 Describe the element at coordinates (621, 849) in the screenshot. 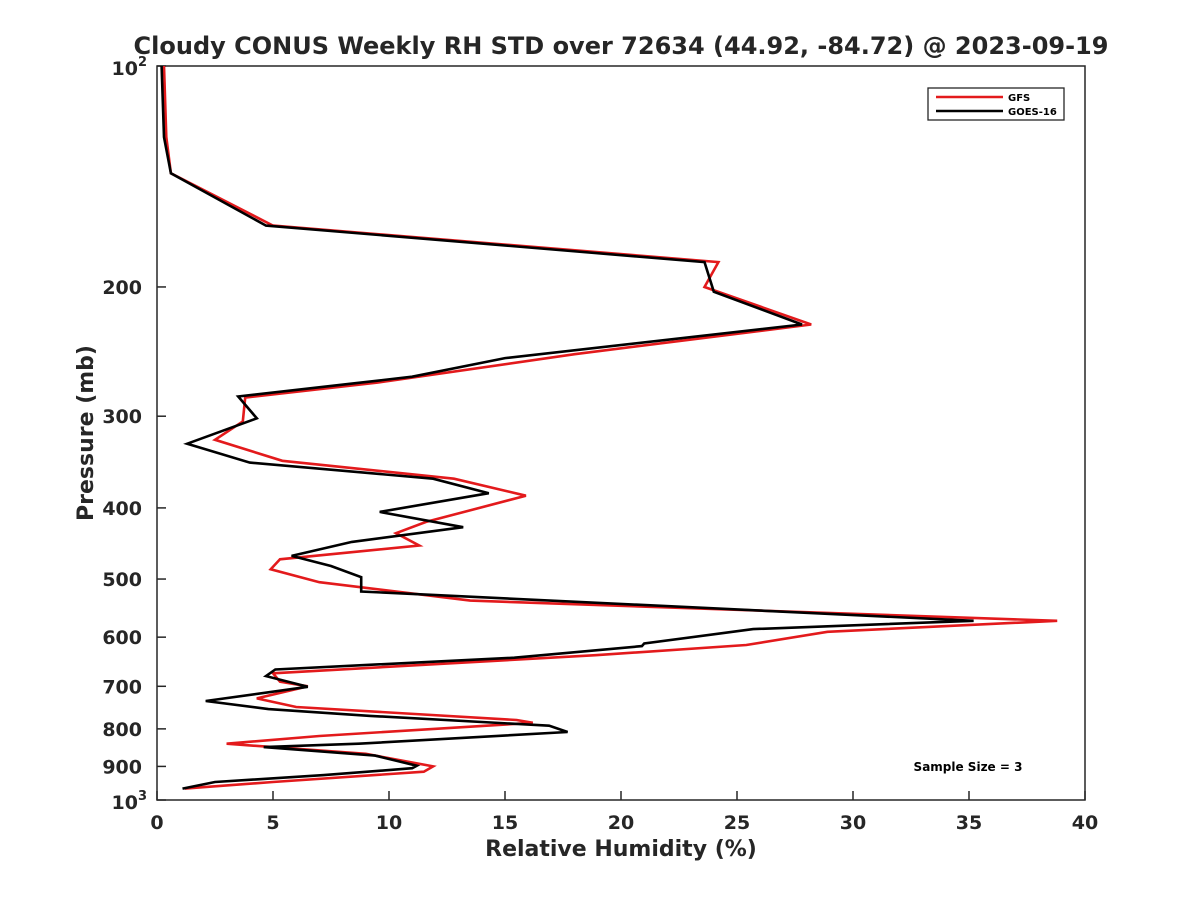

I see `x-axis-label: Relative Humidity (%)` at that location.